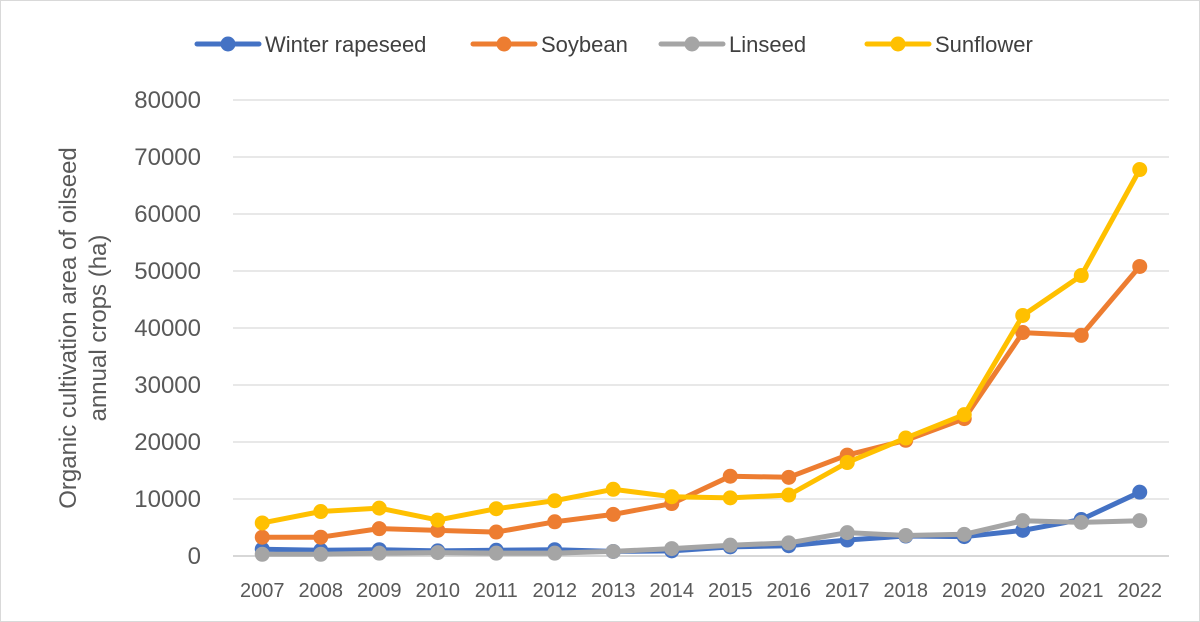 The width and height of the screenshot is (1200, 622). Describe the element at coordinates (167, 157) in the screenshot. I see `y-tick-label: 70000` at that location.